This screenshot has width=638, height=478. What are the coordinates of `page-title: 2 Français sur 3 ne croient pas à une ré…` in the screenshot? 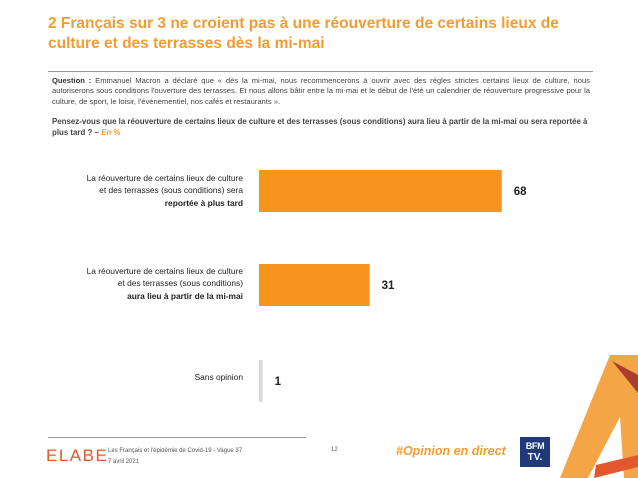 It's located at (303, 33).